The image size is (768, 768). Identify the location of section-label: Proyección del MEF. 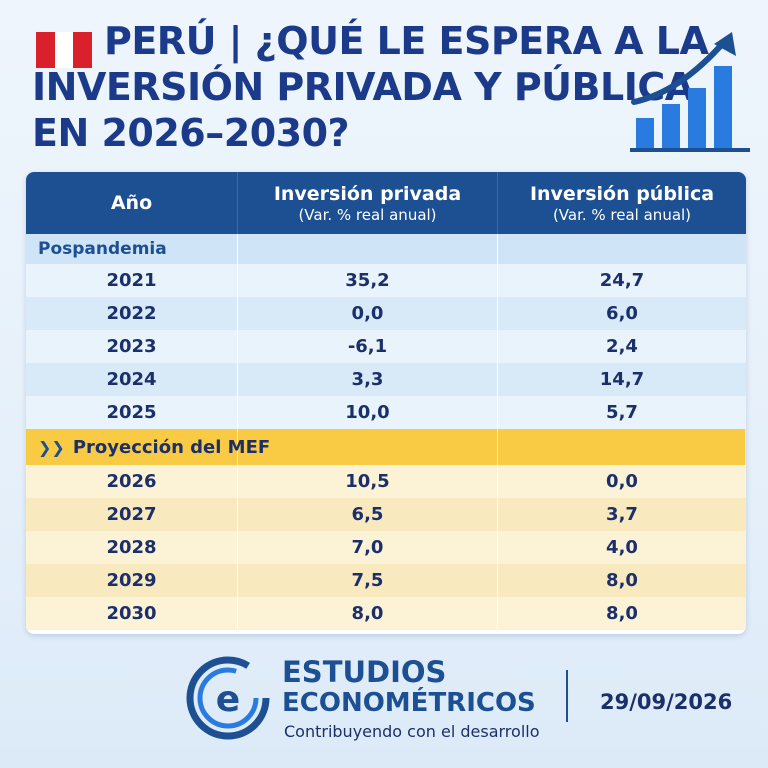
(171, 447).